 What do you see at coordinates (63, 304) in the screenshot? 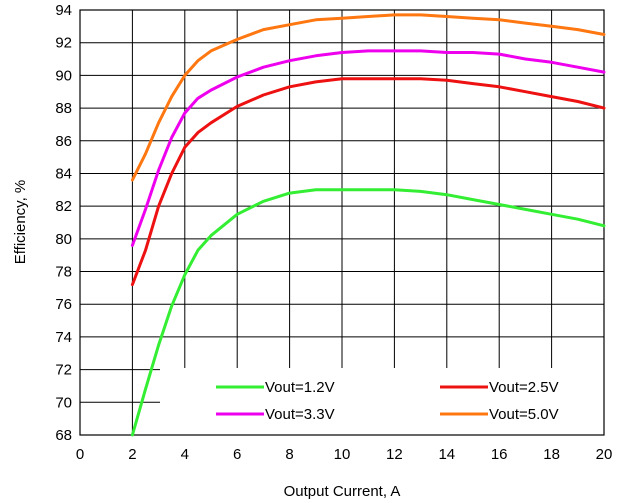
I see `y-tick-label: 76` at bounding box center [63, 304].